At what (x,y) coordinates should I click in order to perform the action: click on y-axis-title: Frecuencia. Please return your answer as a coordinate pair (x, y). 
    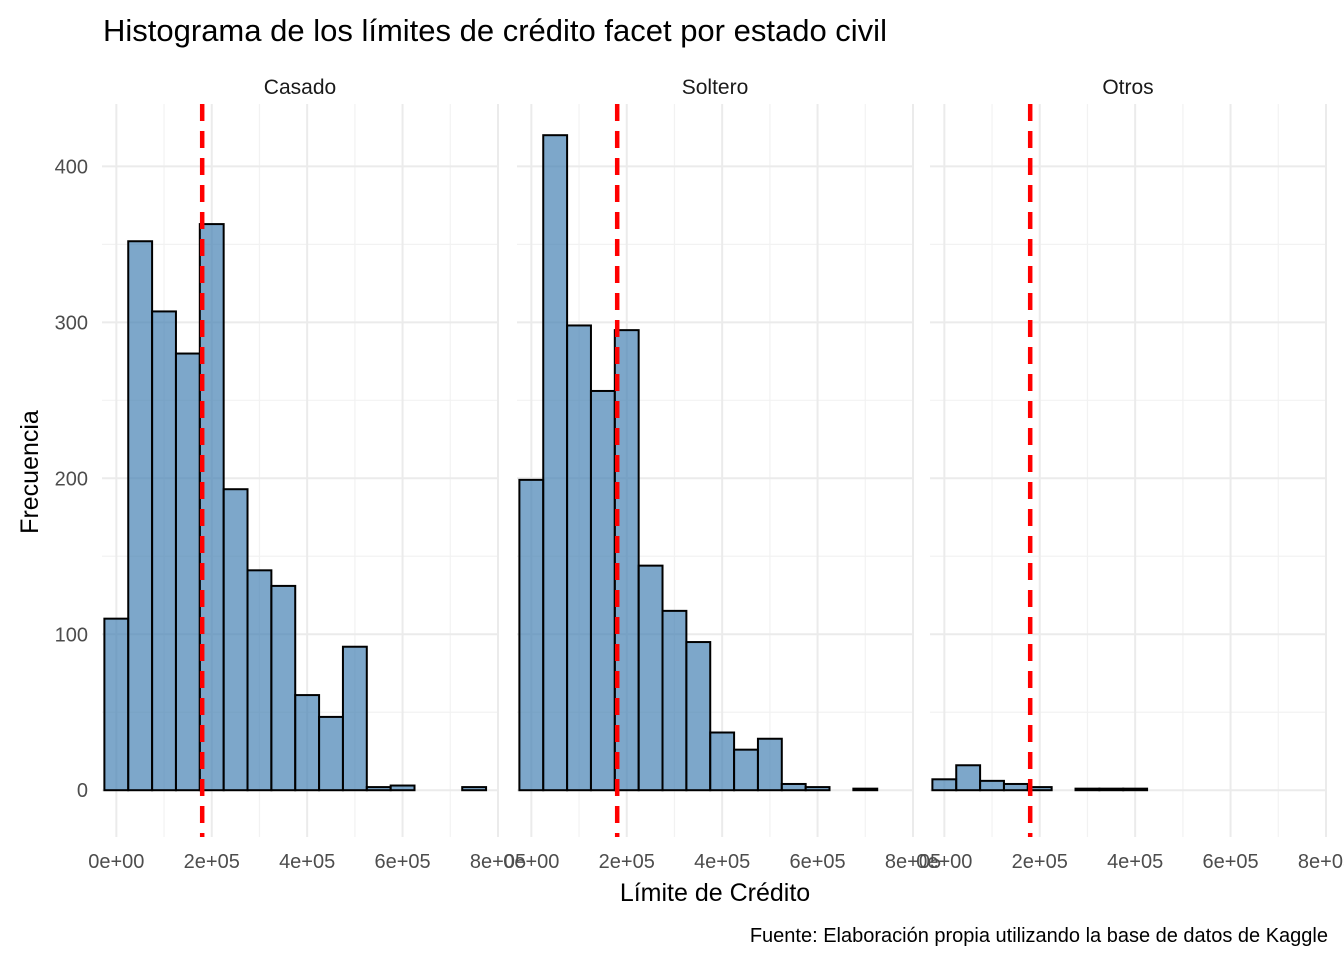
    Looking at the image, I should click on (30, 472).